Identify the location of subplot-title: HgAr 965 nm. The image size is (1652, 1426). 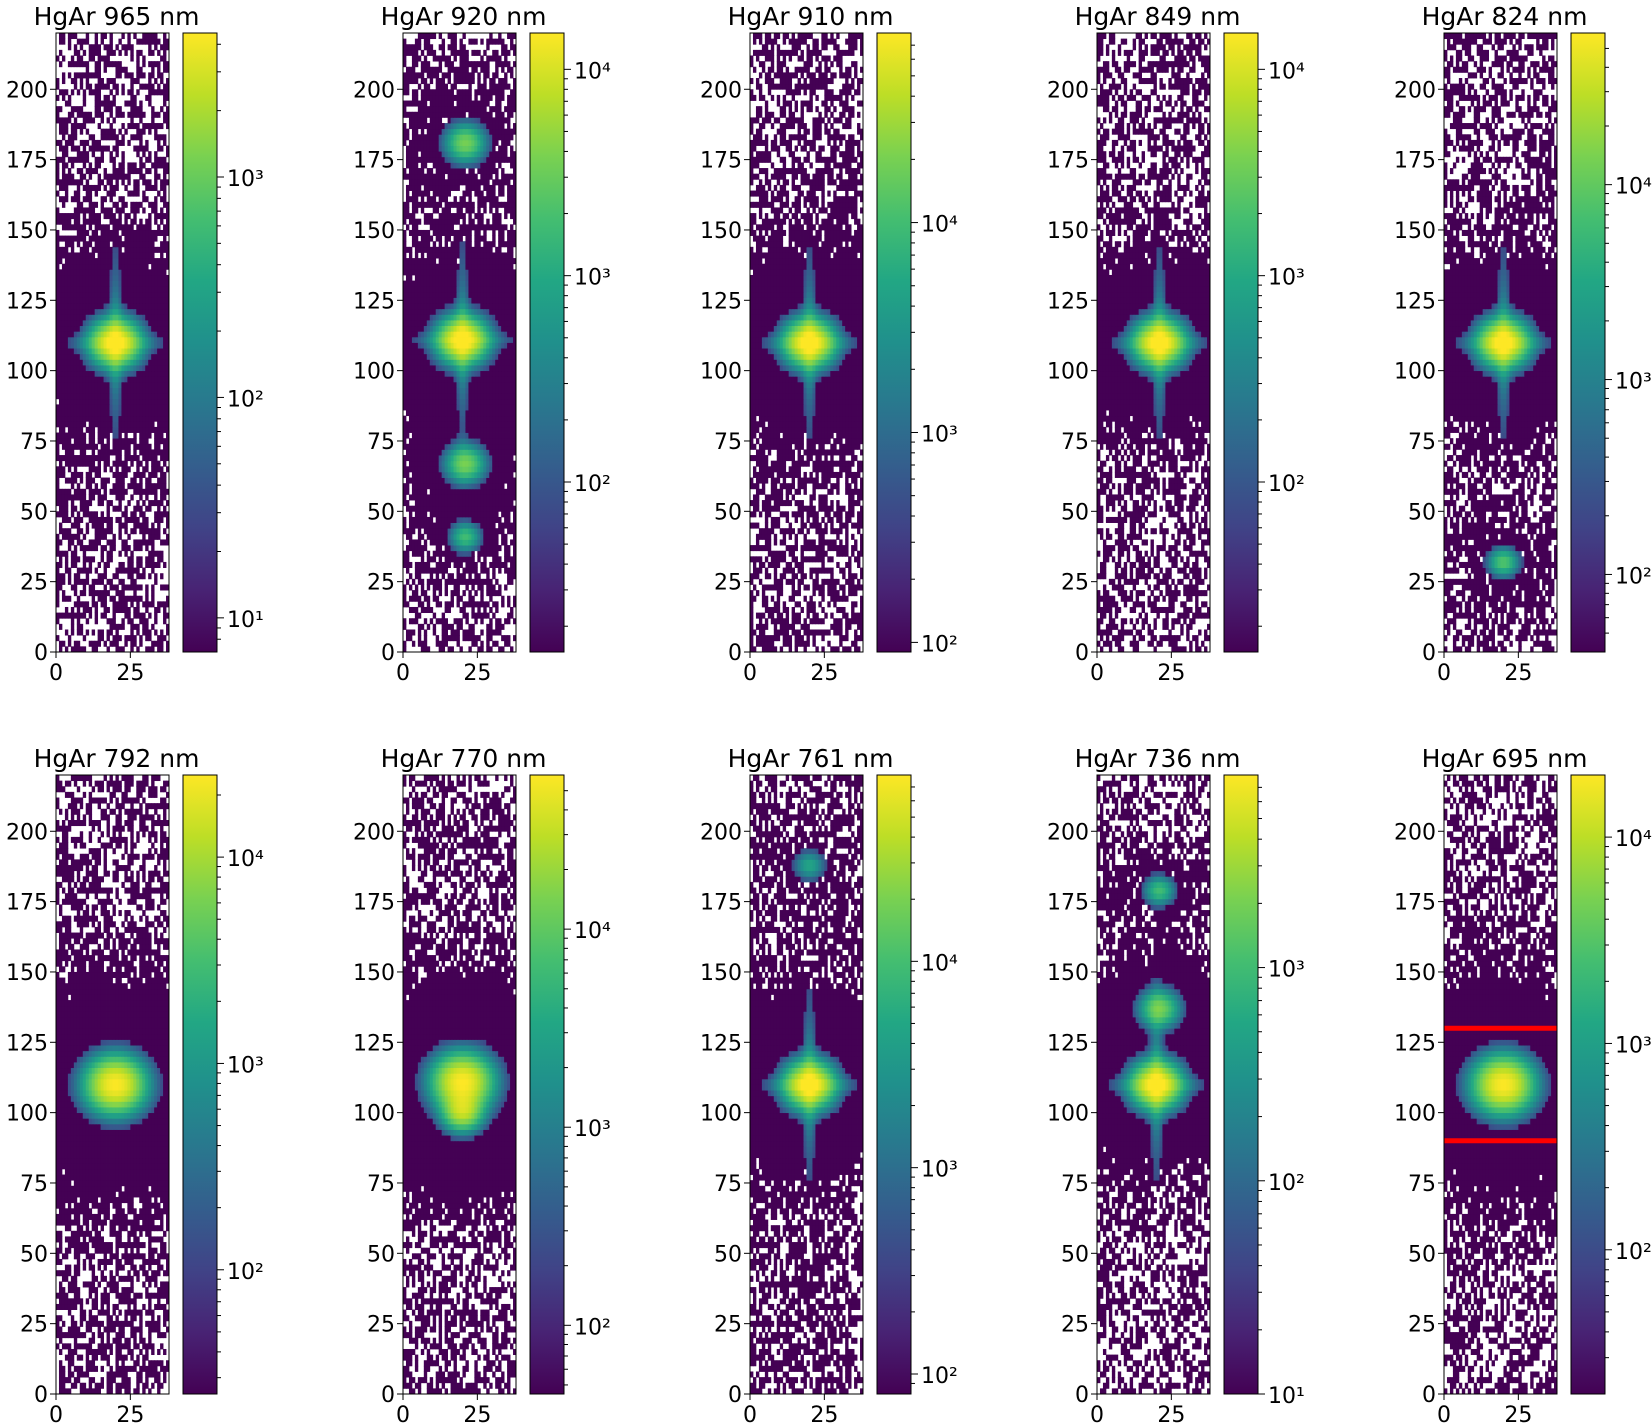
(117, 16).